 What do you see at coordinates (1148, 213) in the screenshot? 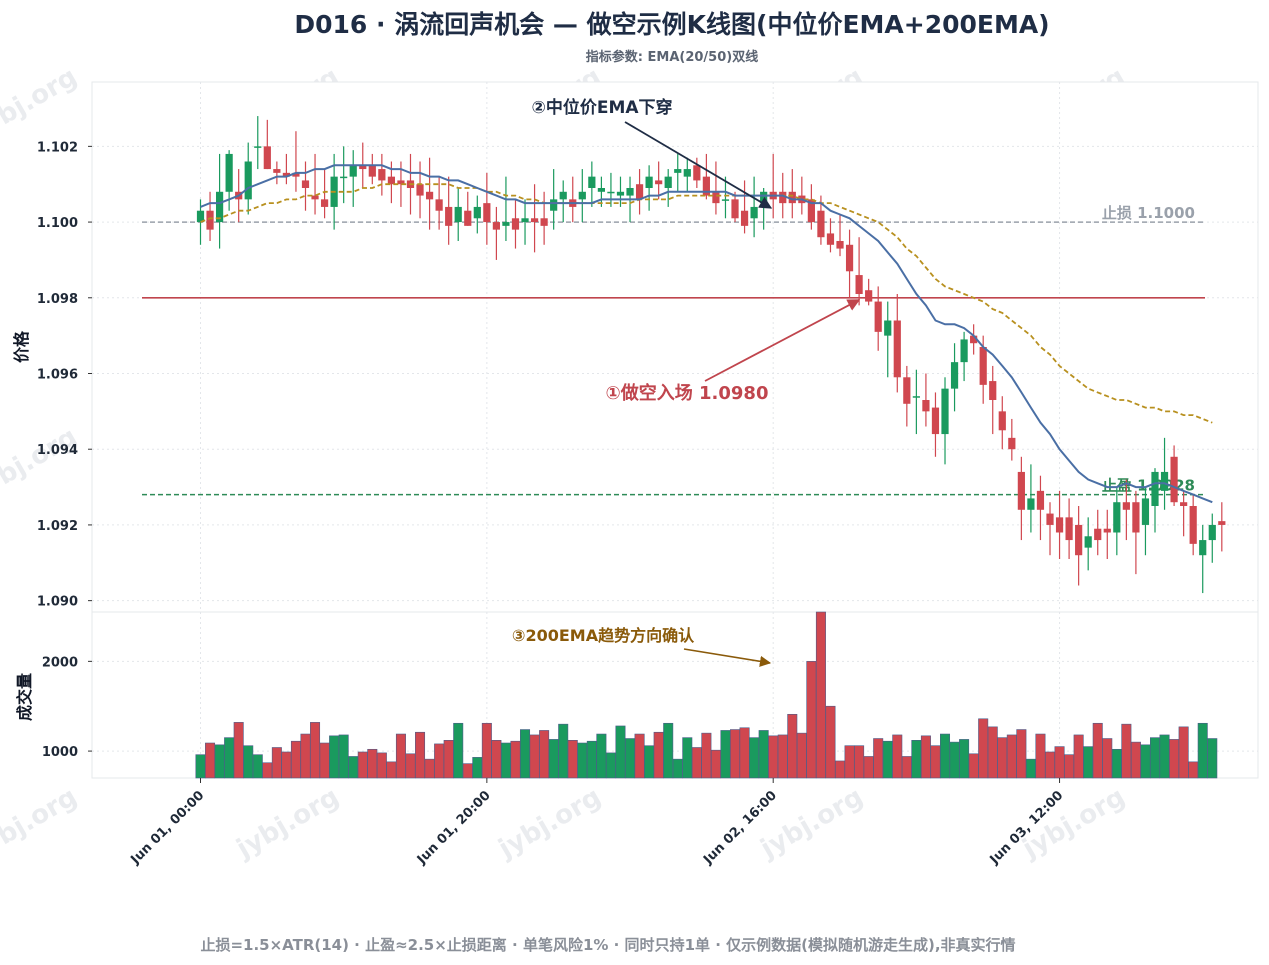
I see `stop-level-label: 止损 1.1000` at bounding box center [1148, 213].